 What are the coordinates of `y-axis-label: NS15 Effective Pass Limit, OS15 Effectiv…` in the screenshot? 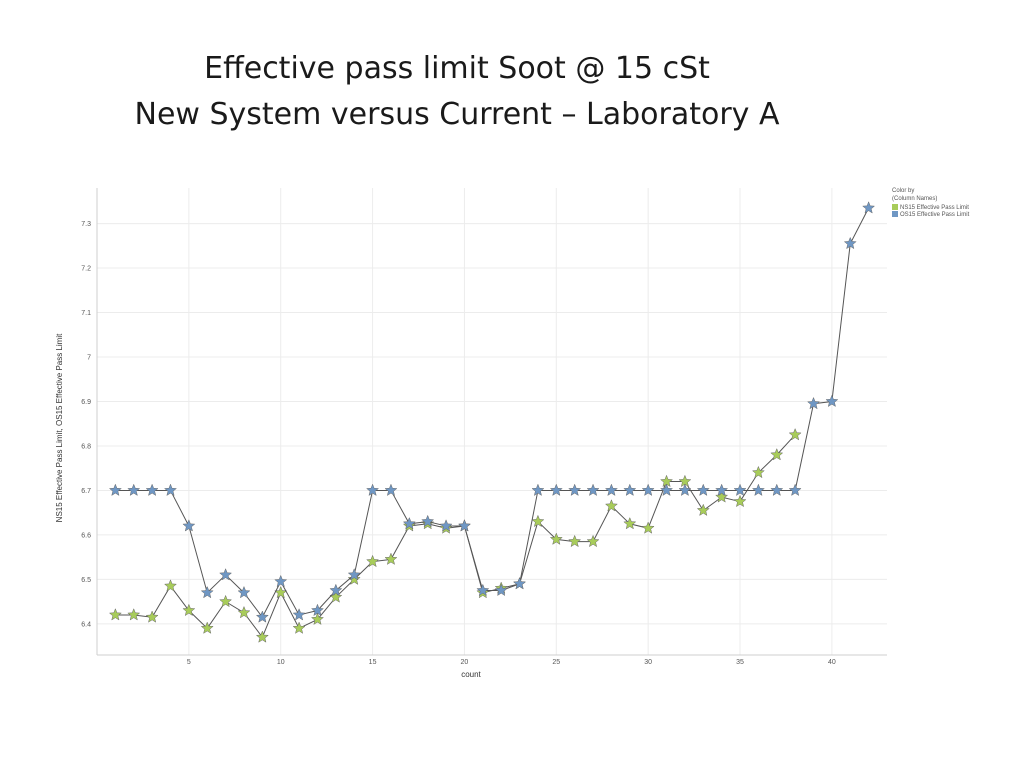 It's located at (59, 427).